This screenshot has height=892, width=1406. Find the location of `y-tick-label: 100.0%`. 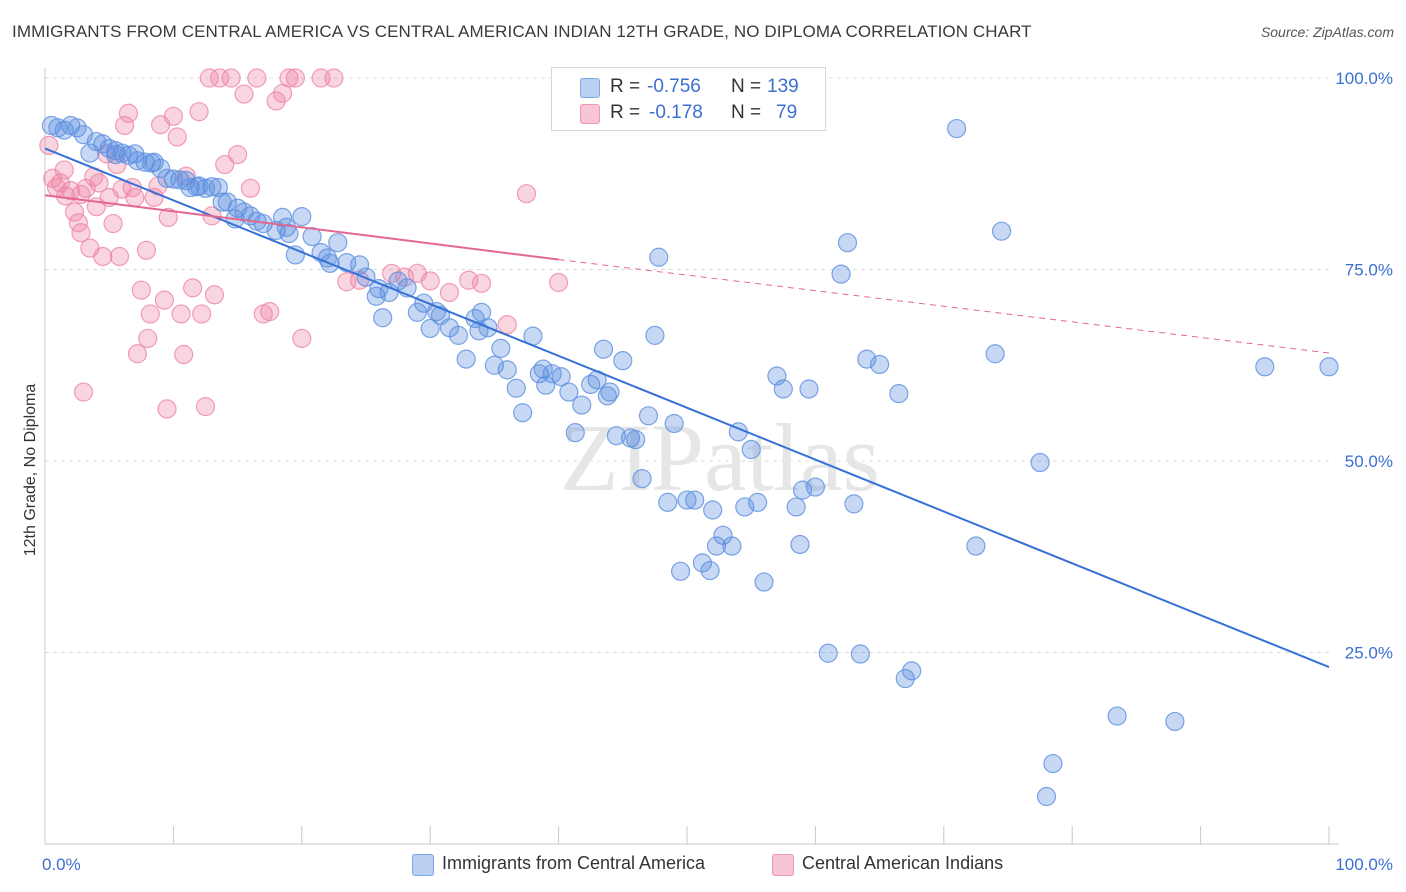

y-tick-label: 100.0% is located at coordinates (1364, 78).